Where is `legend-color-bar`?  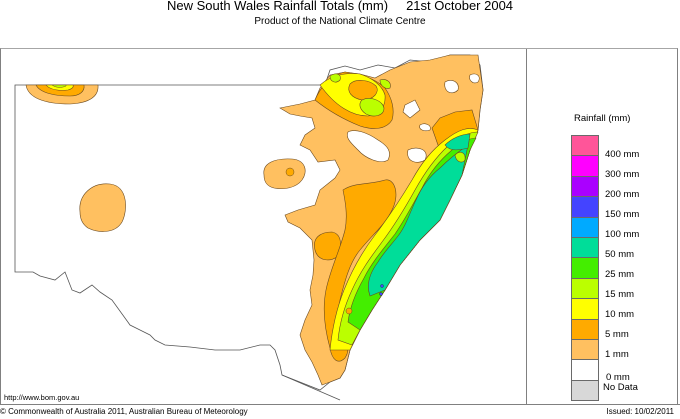 legend-color-bar is located at coordinates (585, 268).